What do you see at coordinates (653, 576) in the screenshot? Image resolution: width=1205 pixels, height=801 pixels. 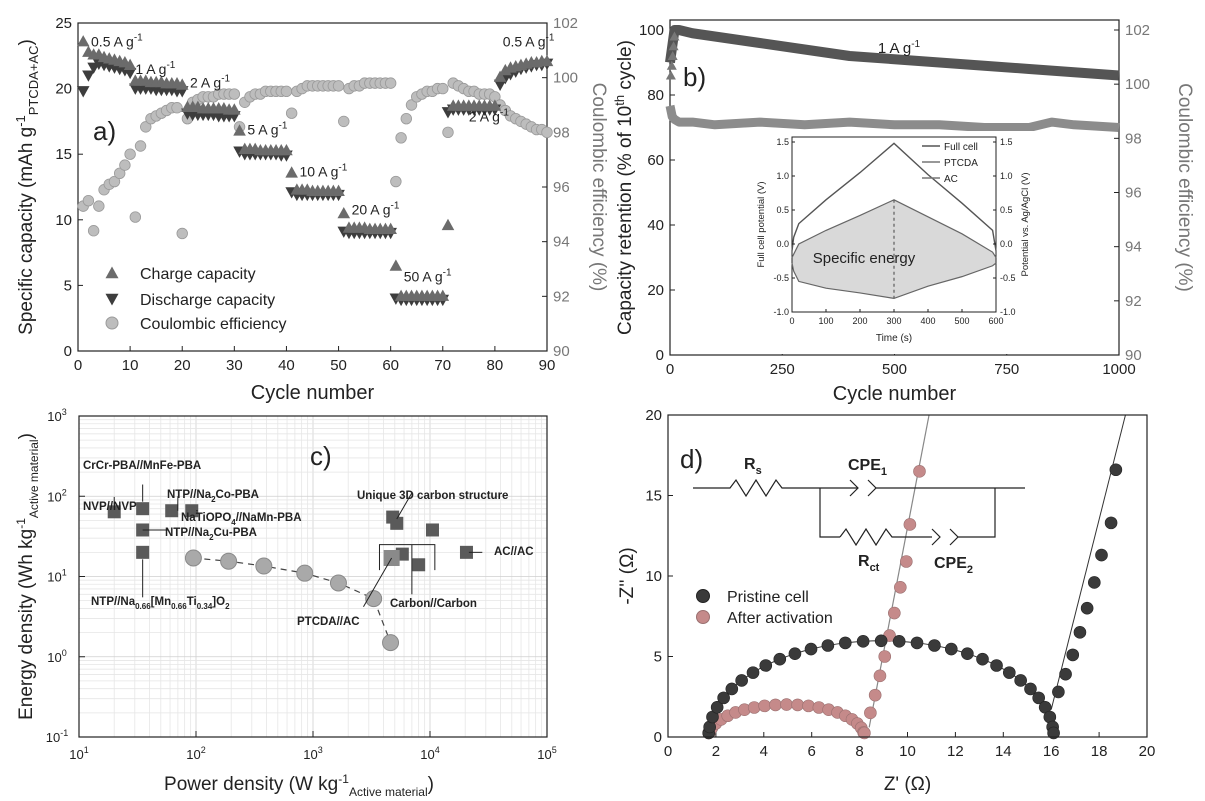 I see `y-tick-label: 10` at bounding box center [653, 576].